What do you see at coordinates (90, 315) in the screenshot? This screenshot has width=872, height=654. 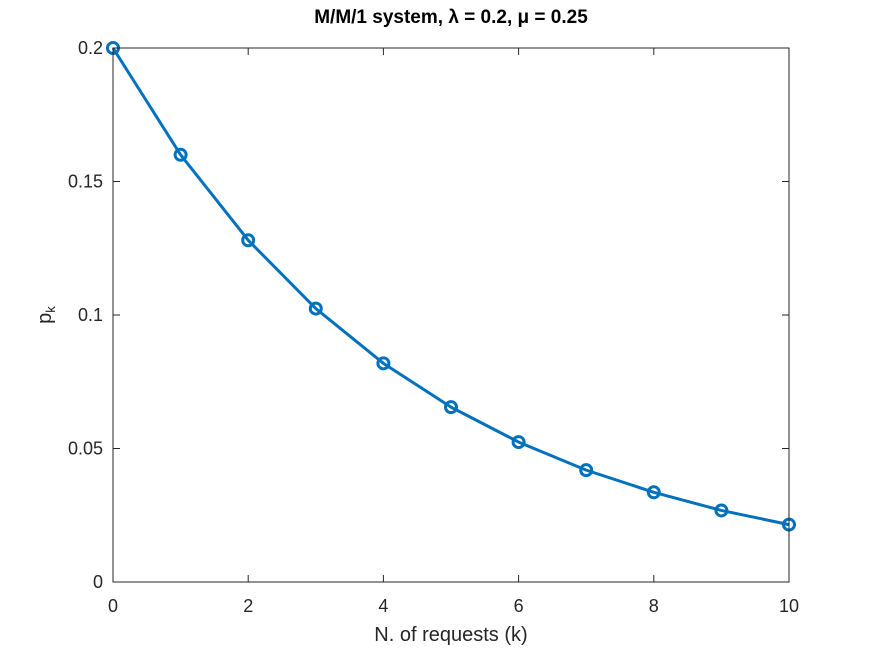 I see `y-tick-label: 0.1` at bounding box center [90, 315].